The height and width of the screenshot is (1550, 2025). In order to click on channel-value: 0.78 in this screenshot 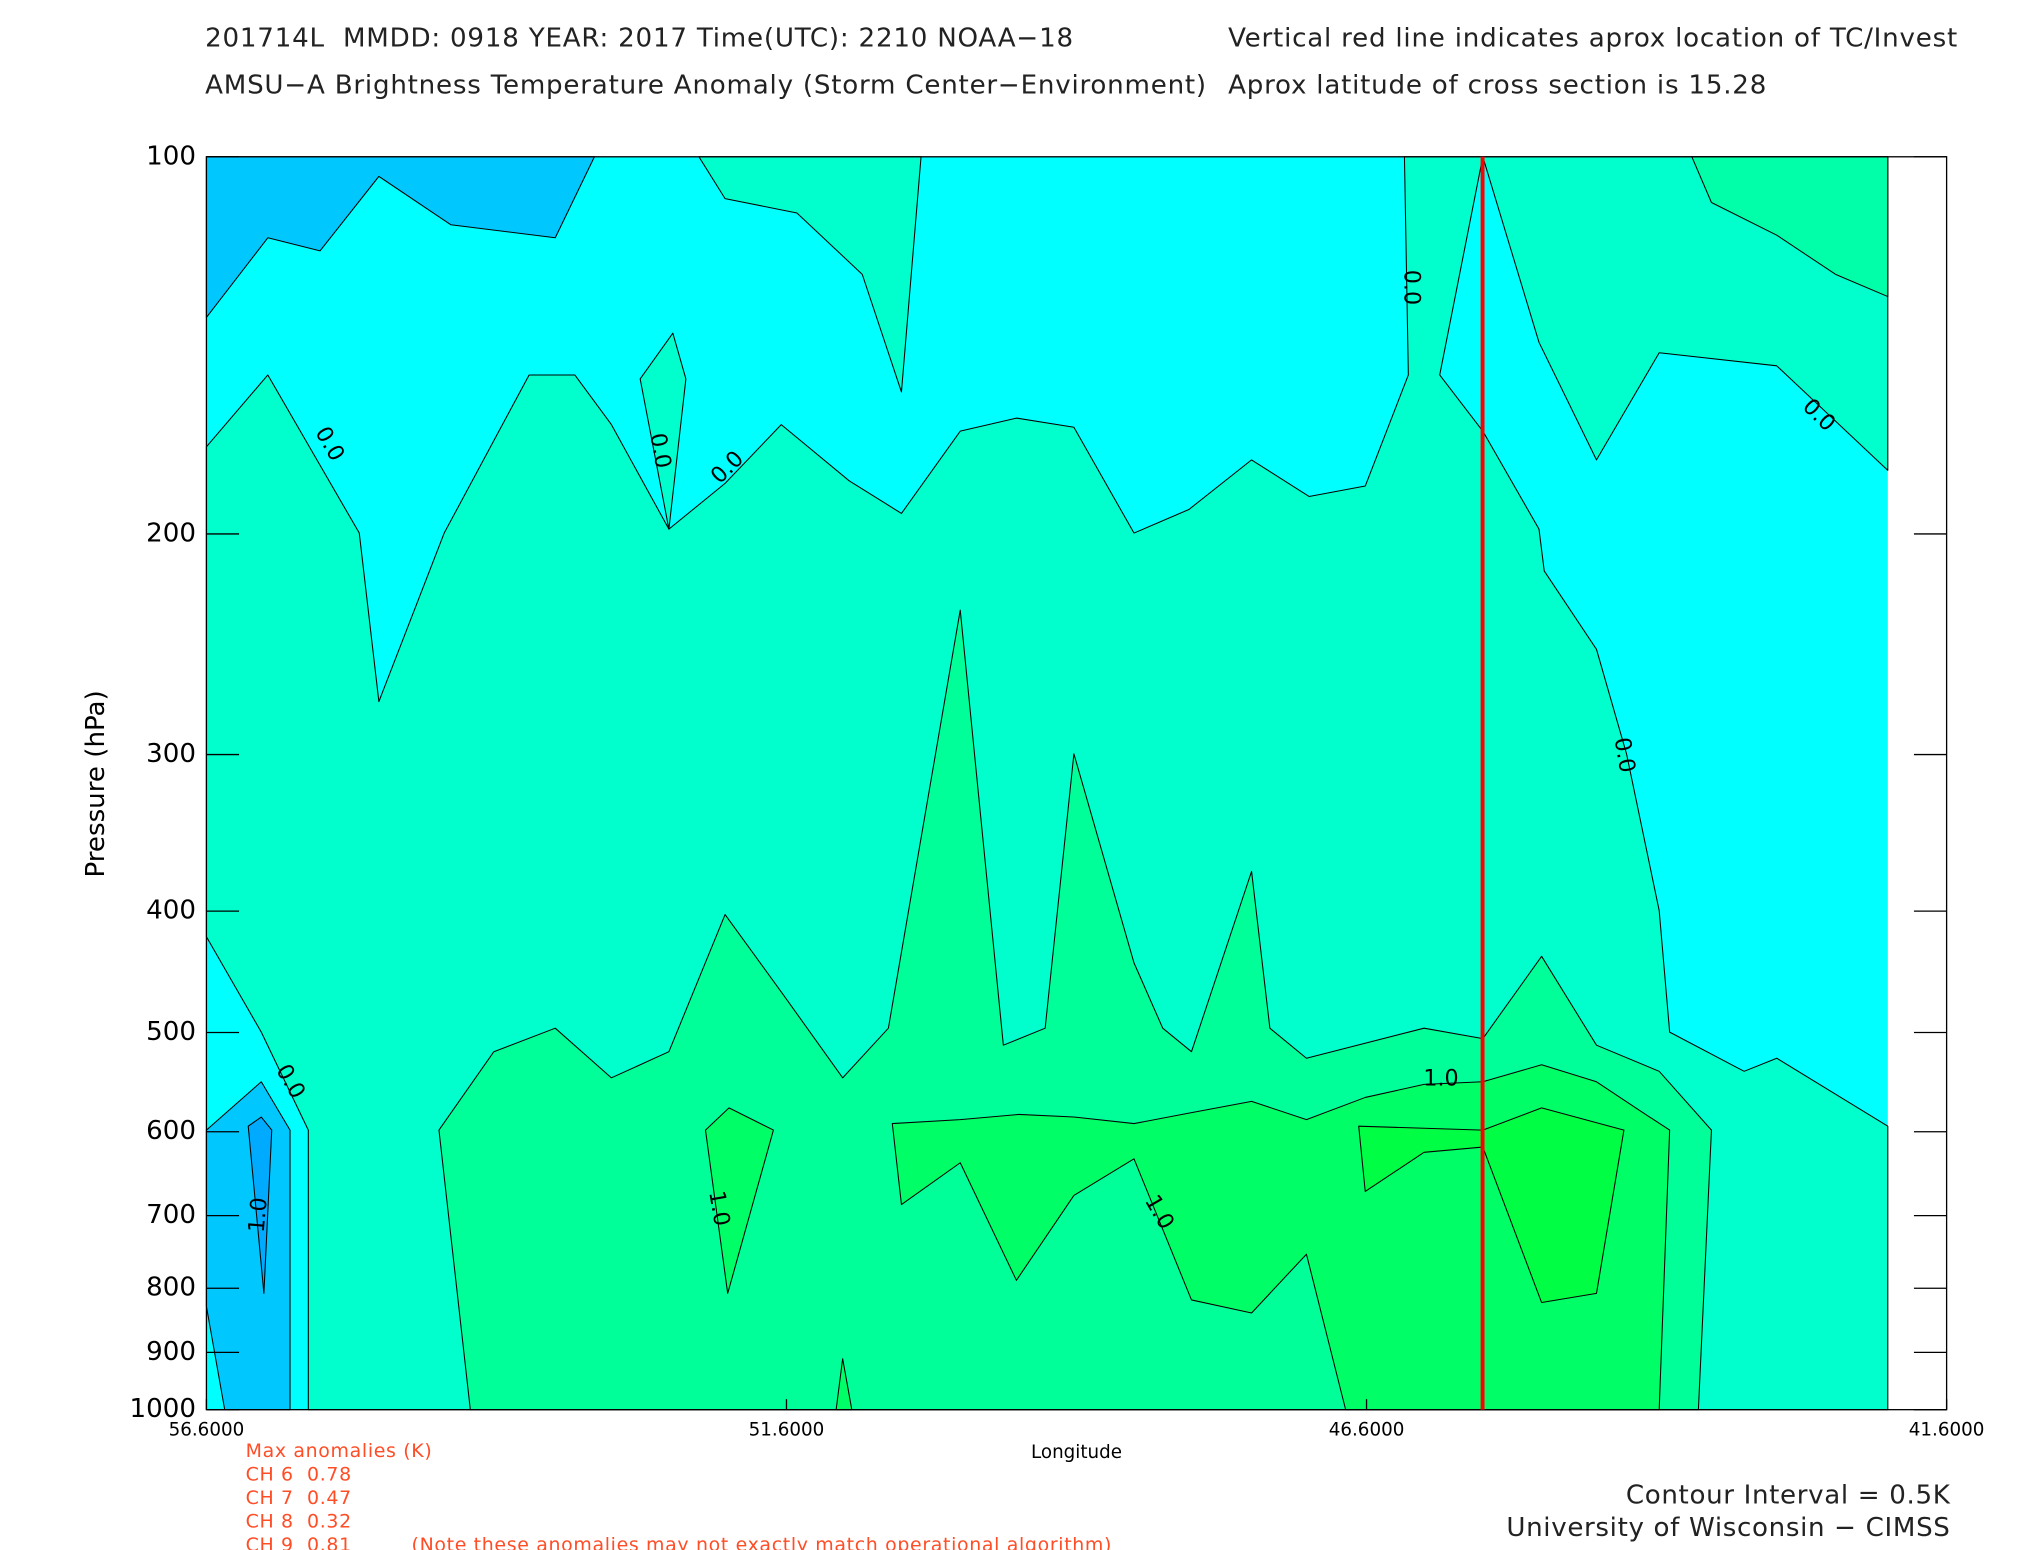, I will do `click(329, 1474)`.